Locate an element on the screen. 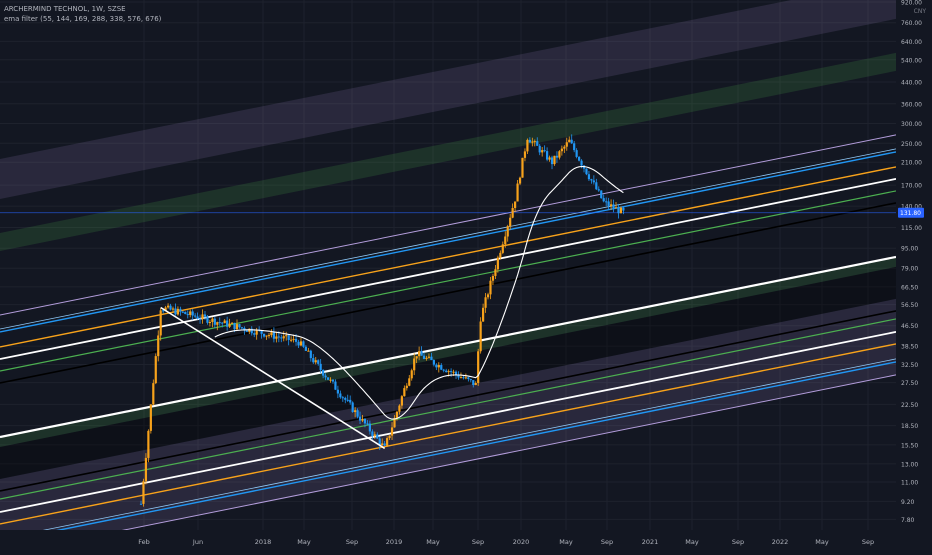 This screenshot has width=932, height=555. drawn-trendline is located at coordinates (273, 378).